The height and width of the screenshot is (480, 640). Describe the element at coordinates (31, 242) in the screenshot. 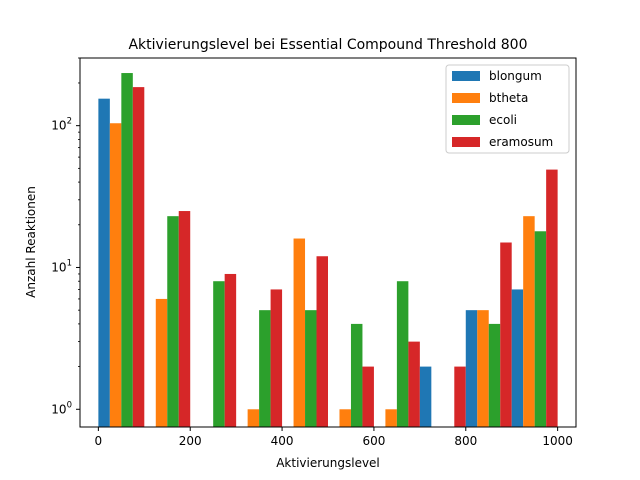

I see `y-axis-label: Anzahl Reaktionen` at that location.